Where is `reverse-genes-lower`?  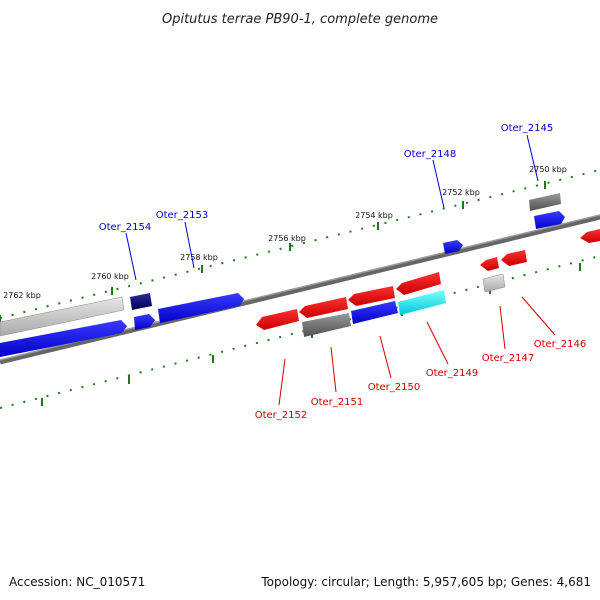
reverse-genes-lower is located at coordinates (404, 305).